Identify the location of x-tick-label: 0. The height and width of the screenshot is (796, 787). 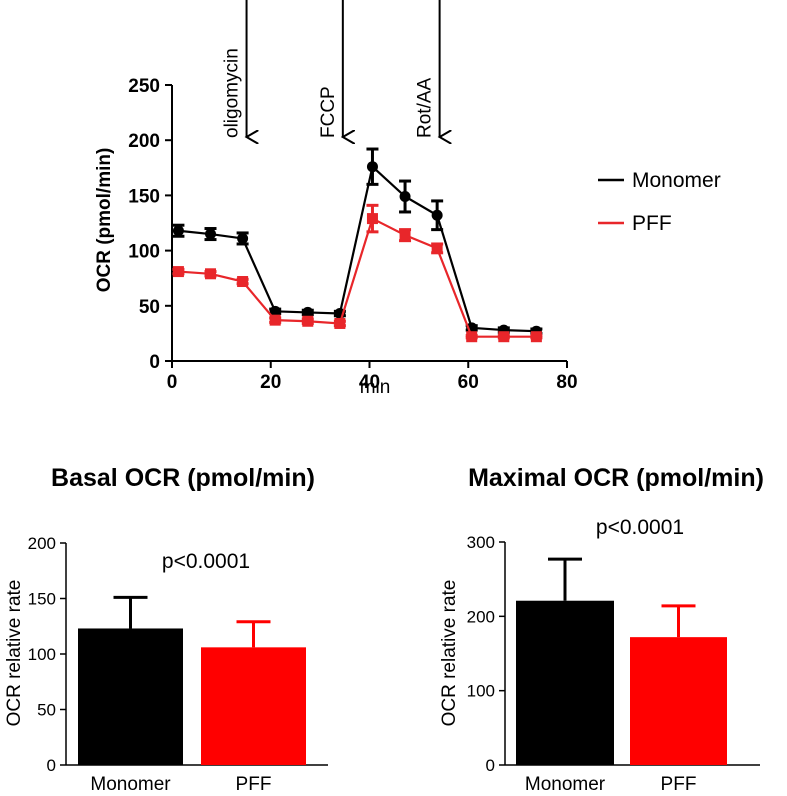
(172, 382).